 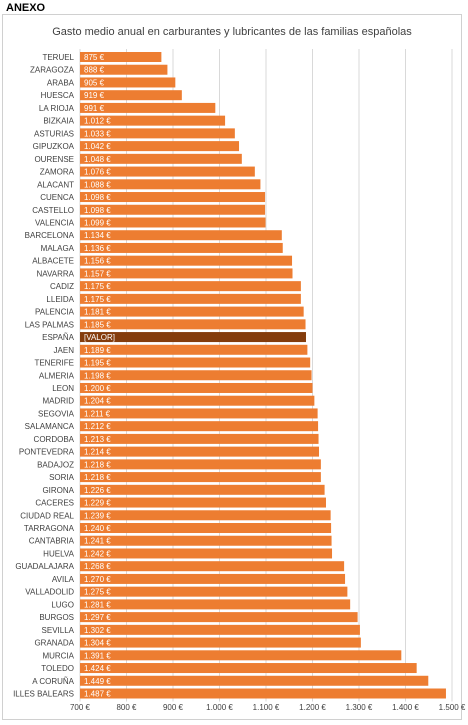 I want to click on category-label: GUADALAJARA, so click(x=44, y=566).